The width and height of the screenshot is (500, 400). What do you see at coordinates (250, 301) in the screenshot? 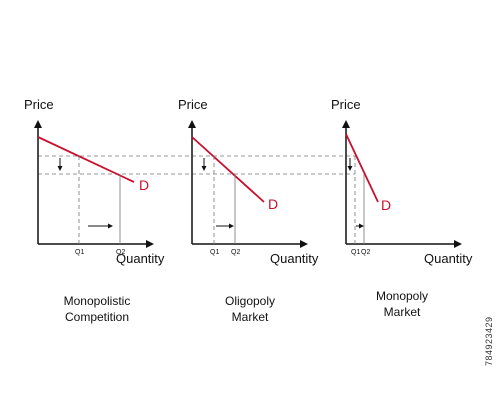
I see `caption-line-1: Oligopoly` at bounding box center [250, 301].